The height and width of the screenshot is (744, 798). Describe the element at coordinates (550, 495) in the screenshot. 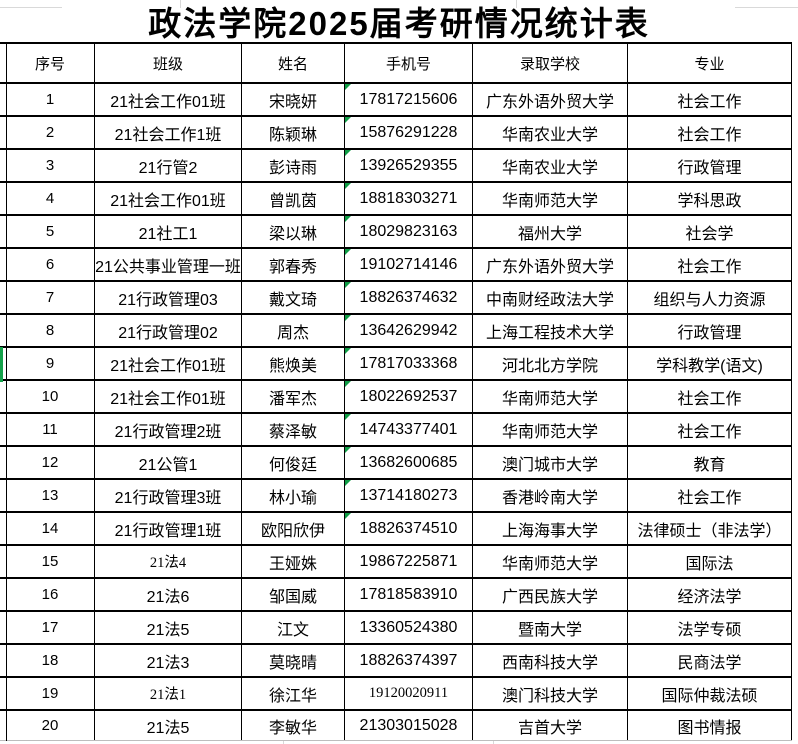

I see `cell-school: 香港岭南大学` at that location.